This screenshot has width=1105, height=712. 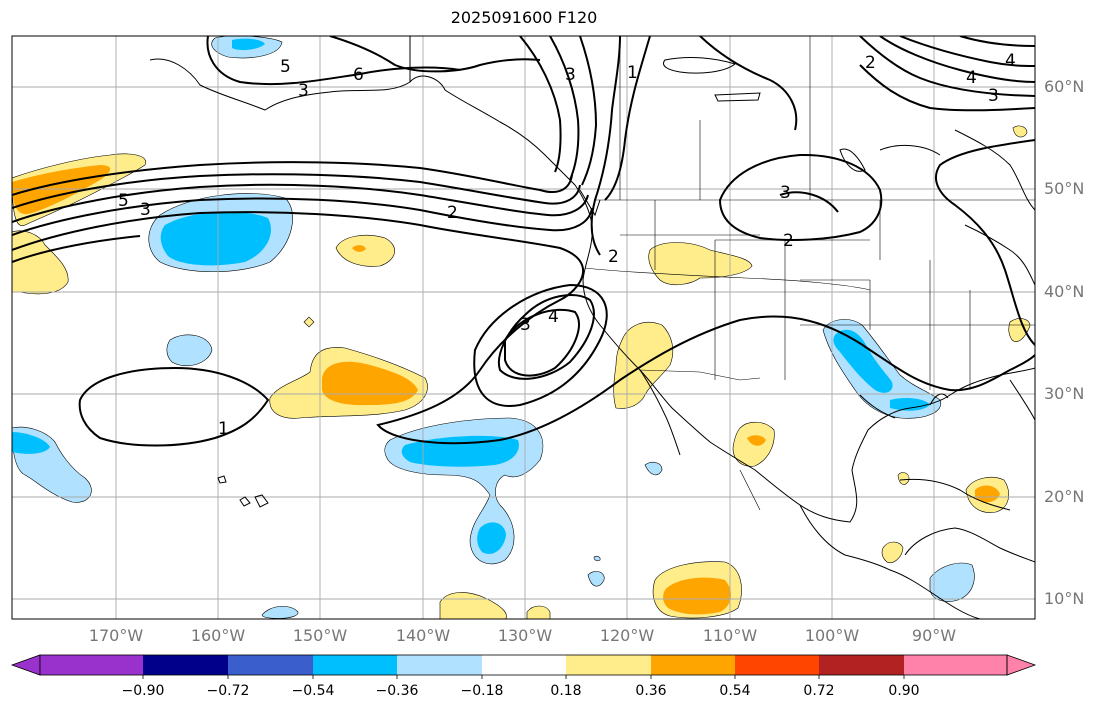 I want to click on lon-label: 160°W, so click(x=218, y=635).